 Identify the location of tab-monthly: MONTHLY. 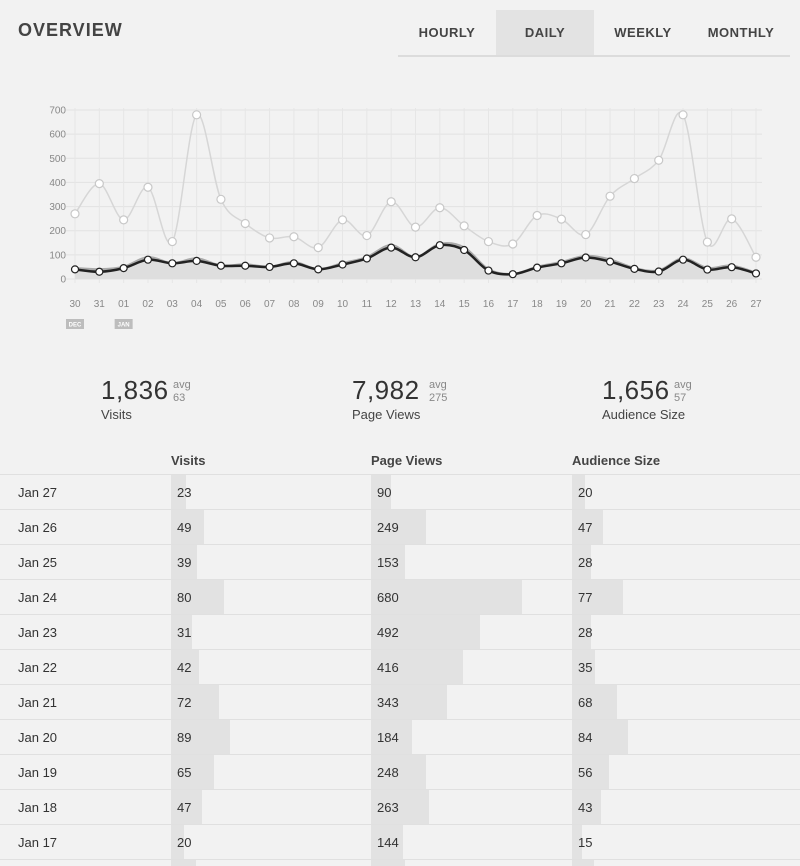
(741, 32).